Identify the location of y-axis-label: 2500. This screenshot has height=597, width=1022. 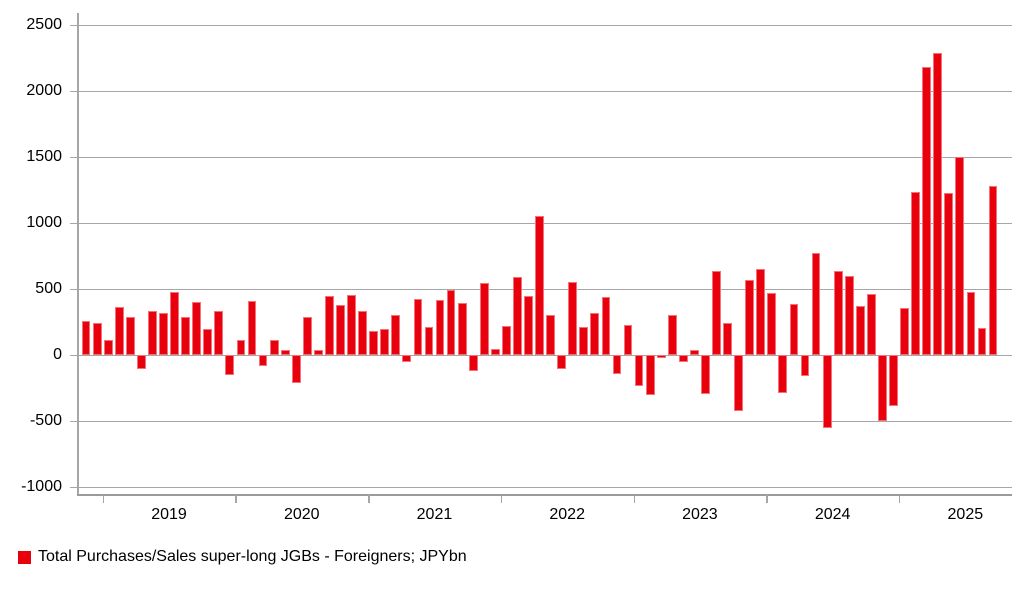
(44, 24).